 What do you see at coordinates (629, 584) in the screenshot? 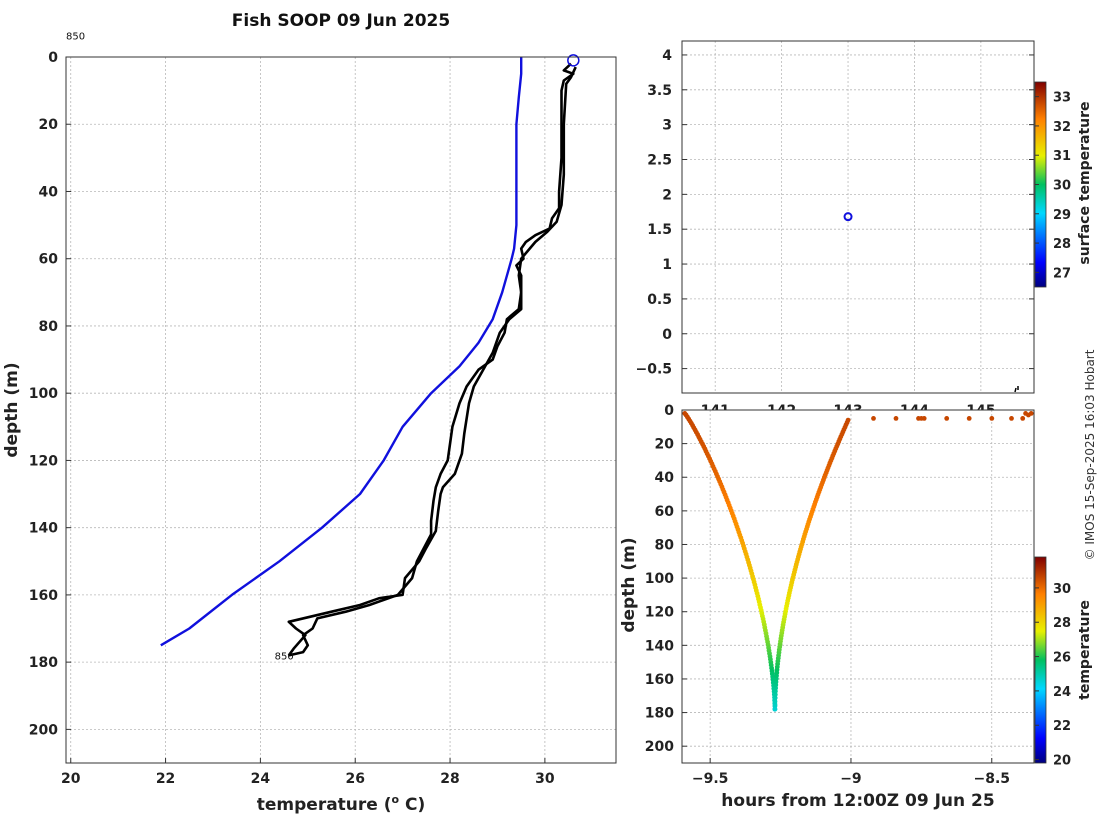
I see `section-ylabel: depth (m)` at bounding box center [629, 584].